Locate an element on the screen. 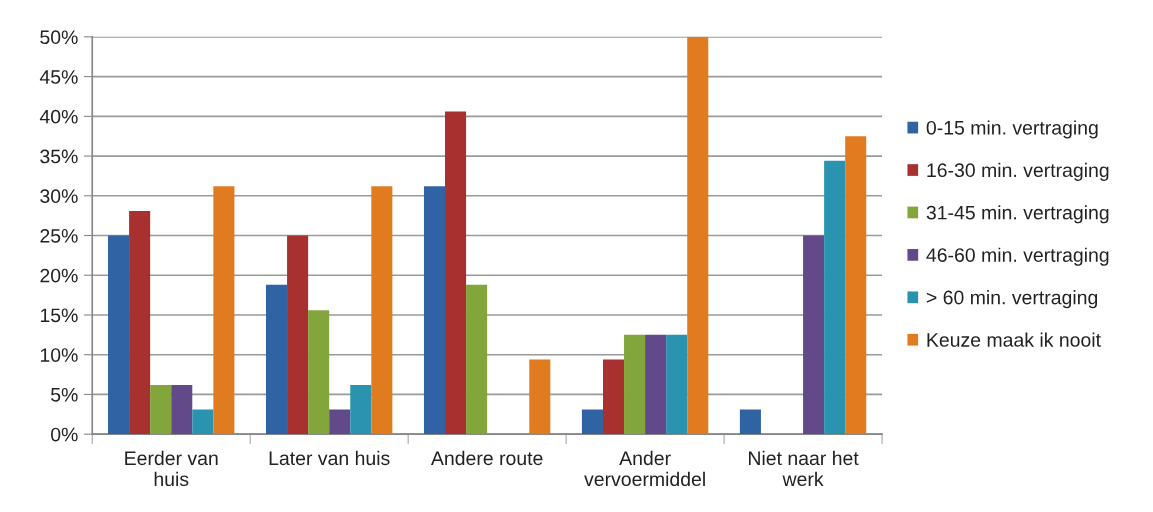 This screenshot has width=1153, height=512. legend-label: 0-15 min. vertraging is located at coordinates (1012, 129).